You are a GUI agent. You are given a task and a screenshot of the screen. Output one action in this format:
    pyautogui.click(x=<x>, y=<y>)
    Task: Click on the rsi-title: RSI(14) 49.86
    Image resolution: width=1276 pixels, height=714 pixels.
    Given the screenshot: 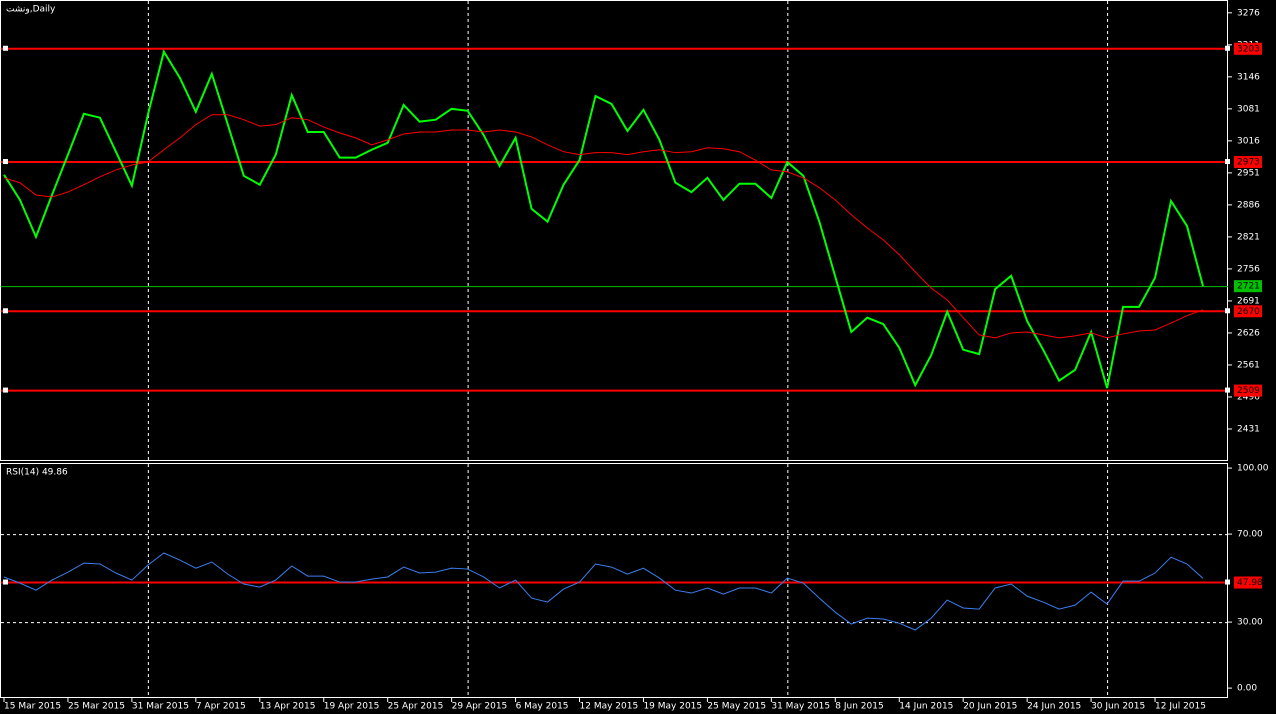 What is the action you would take?
    pyautogui.click(x=37, y=473)
    